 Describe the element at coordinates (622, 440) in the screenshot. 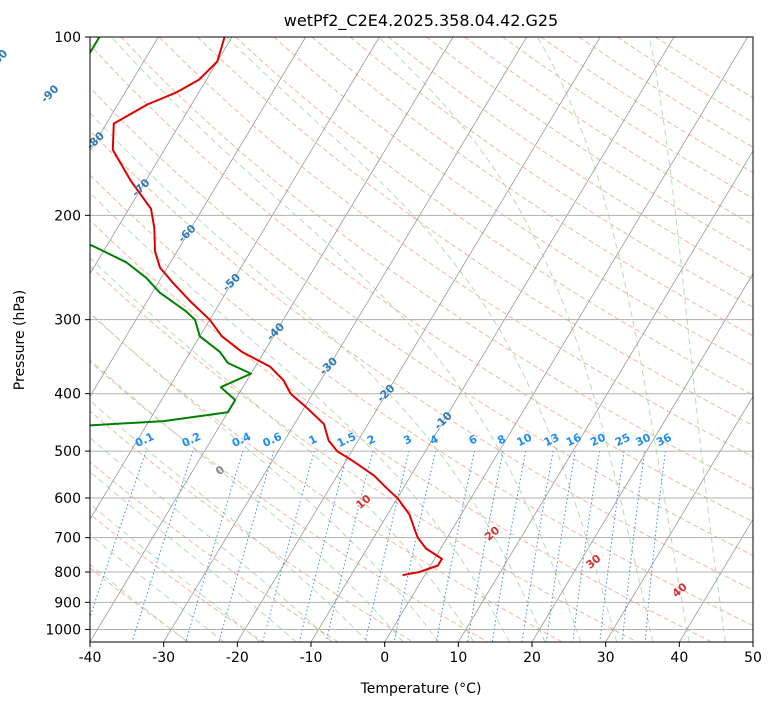

I see `mixing-ratio-label: 25` at that location.